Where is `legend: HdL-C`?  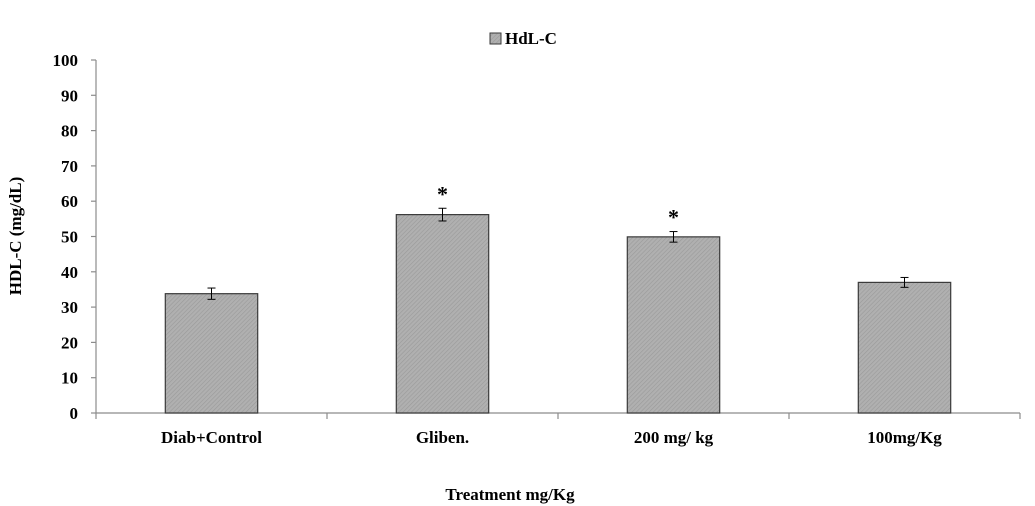 legend: HdL-C is located at coordinates (523, 38).